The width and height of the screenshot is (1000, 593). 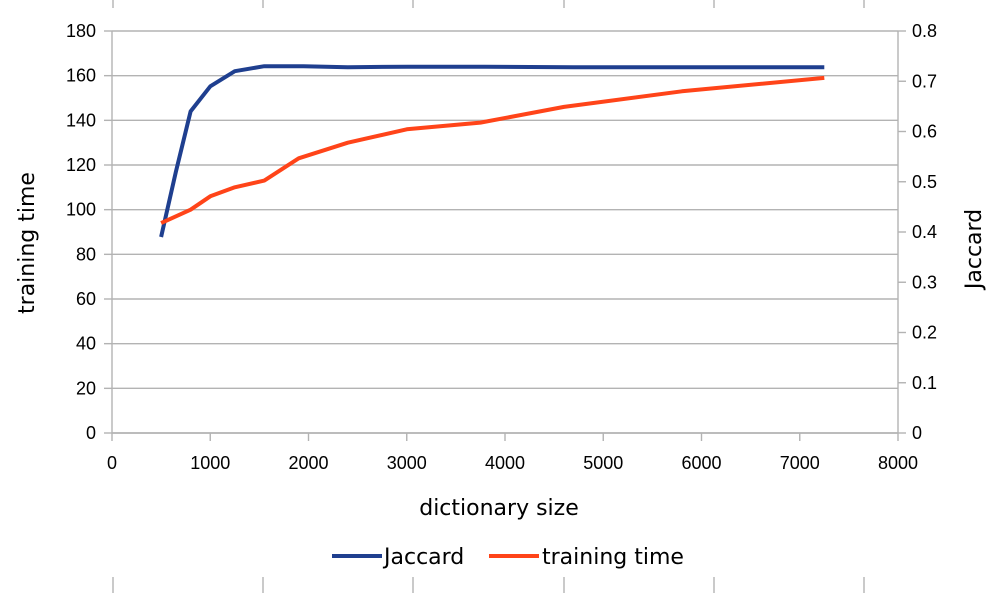 What do you see at coordinates (81, 210) in the screenshot?
I see `left-y-tick-label: 100` at bounding box center [81, 210].